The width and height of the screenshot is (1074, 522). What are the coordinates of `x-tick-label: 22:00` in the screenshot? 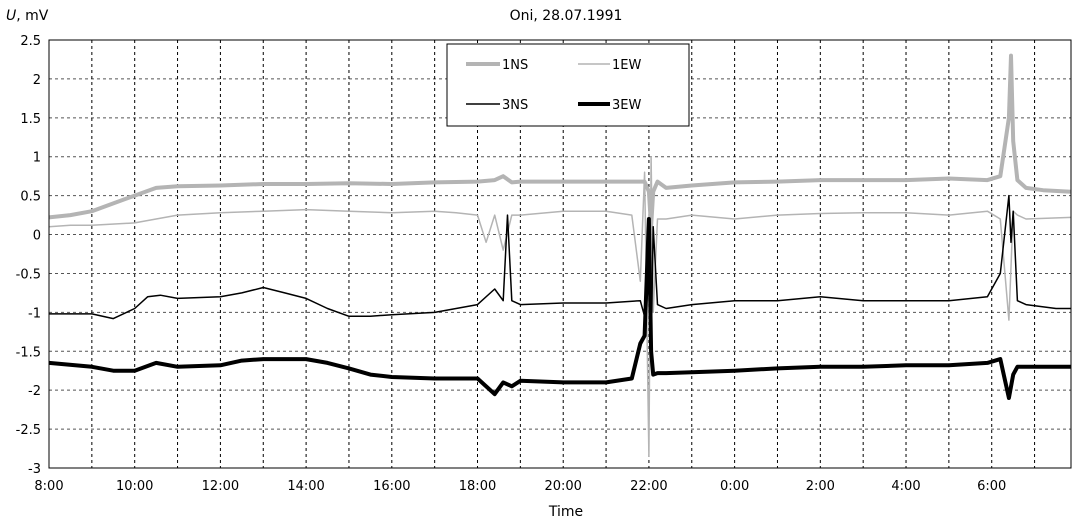 It's located at (648, 486).